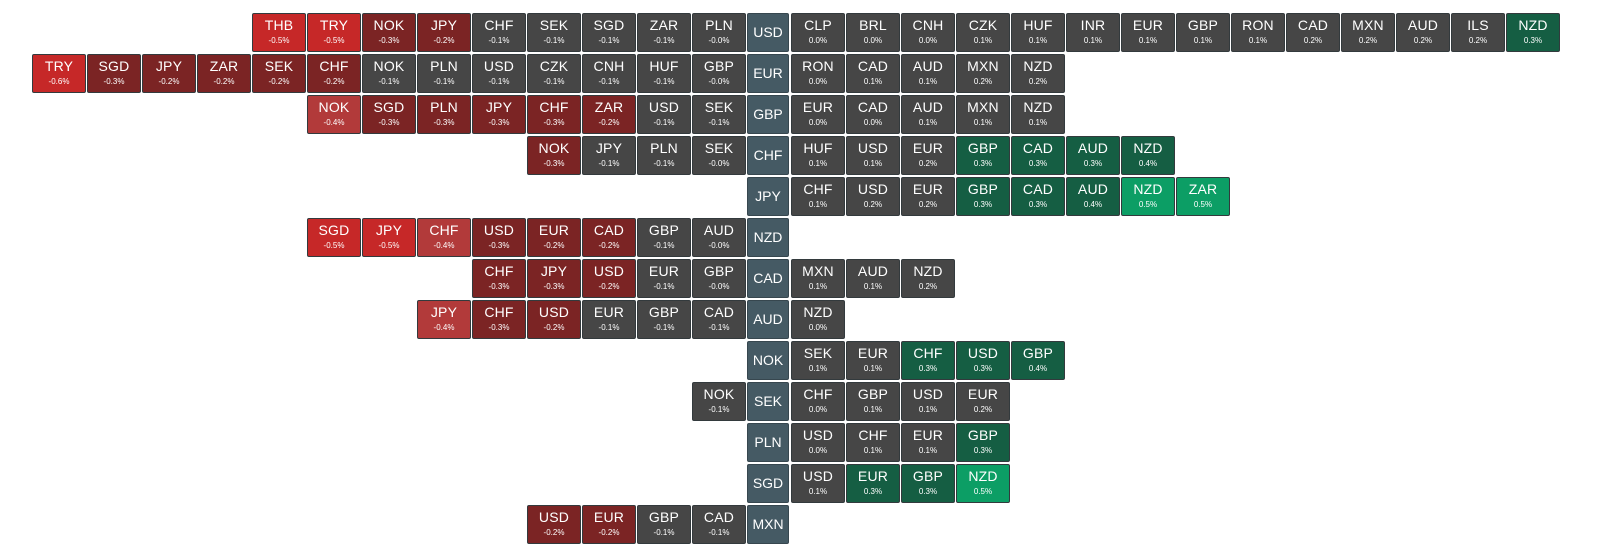 This screenshot has height=553, width=1600. Describe the element at coordinates (928, 155) in the screenshot. I see `pair-cell-chf-eur: EUR 0.2%` at that location.